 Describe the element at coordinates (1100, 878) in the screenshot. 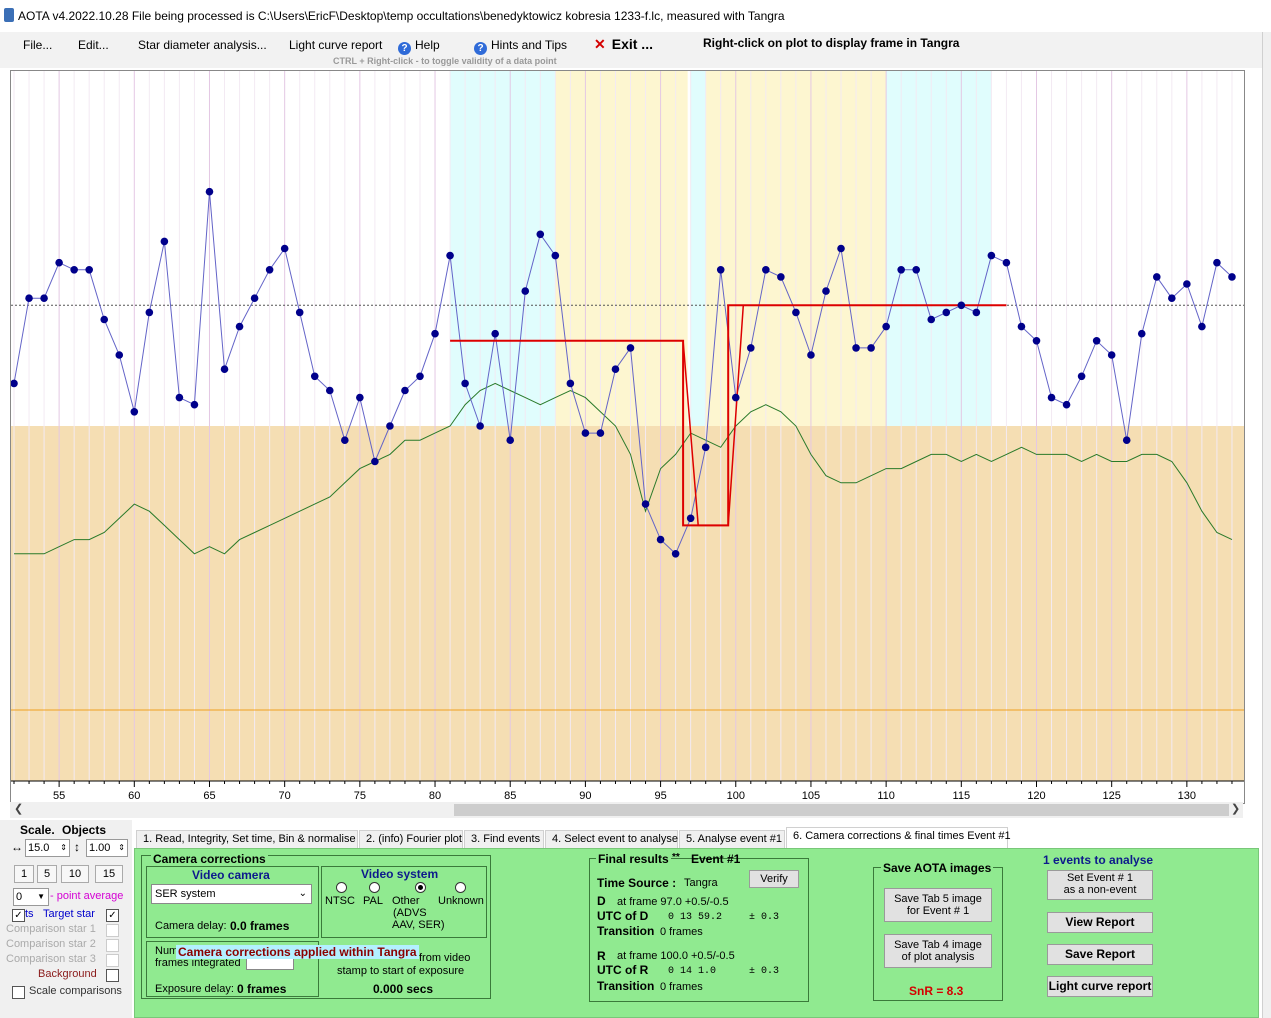

I see `set-non-event-line1: Set Event # 1` at that location.